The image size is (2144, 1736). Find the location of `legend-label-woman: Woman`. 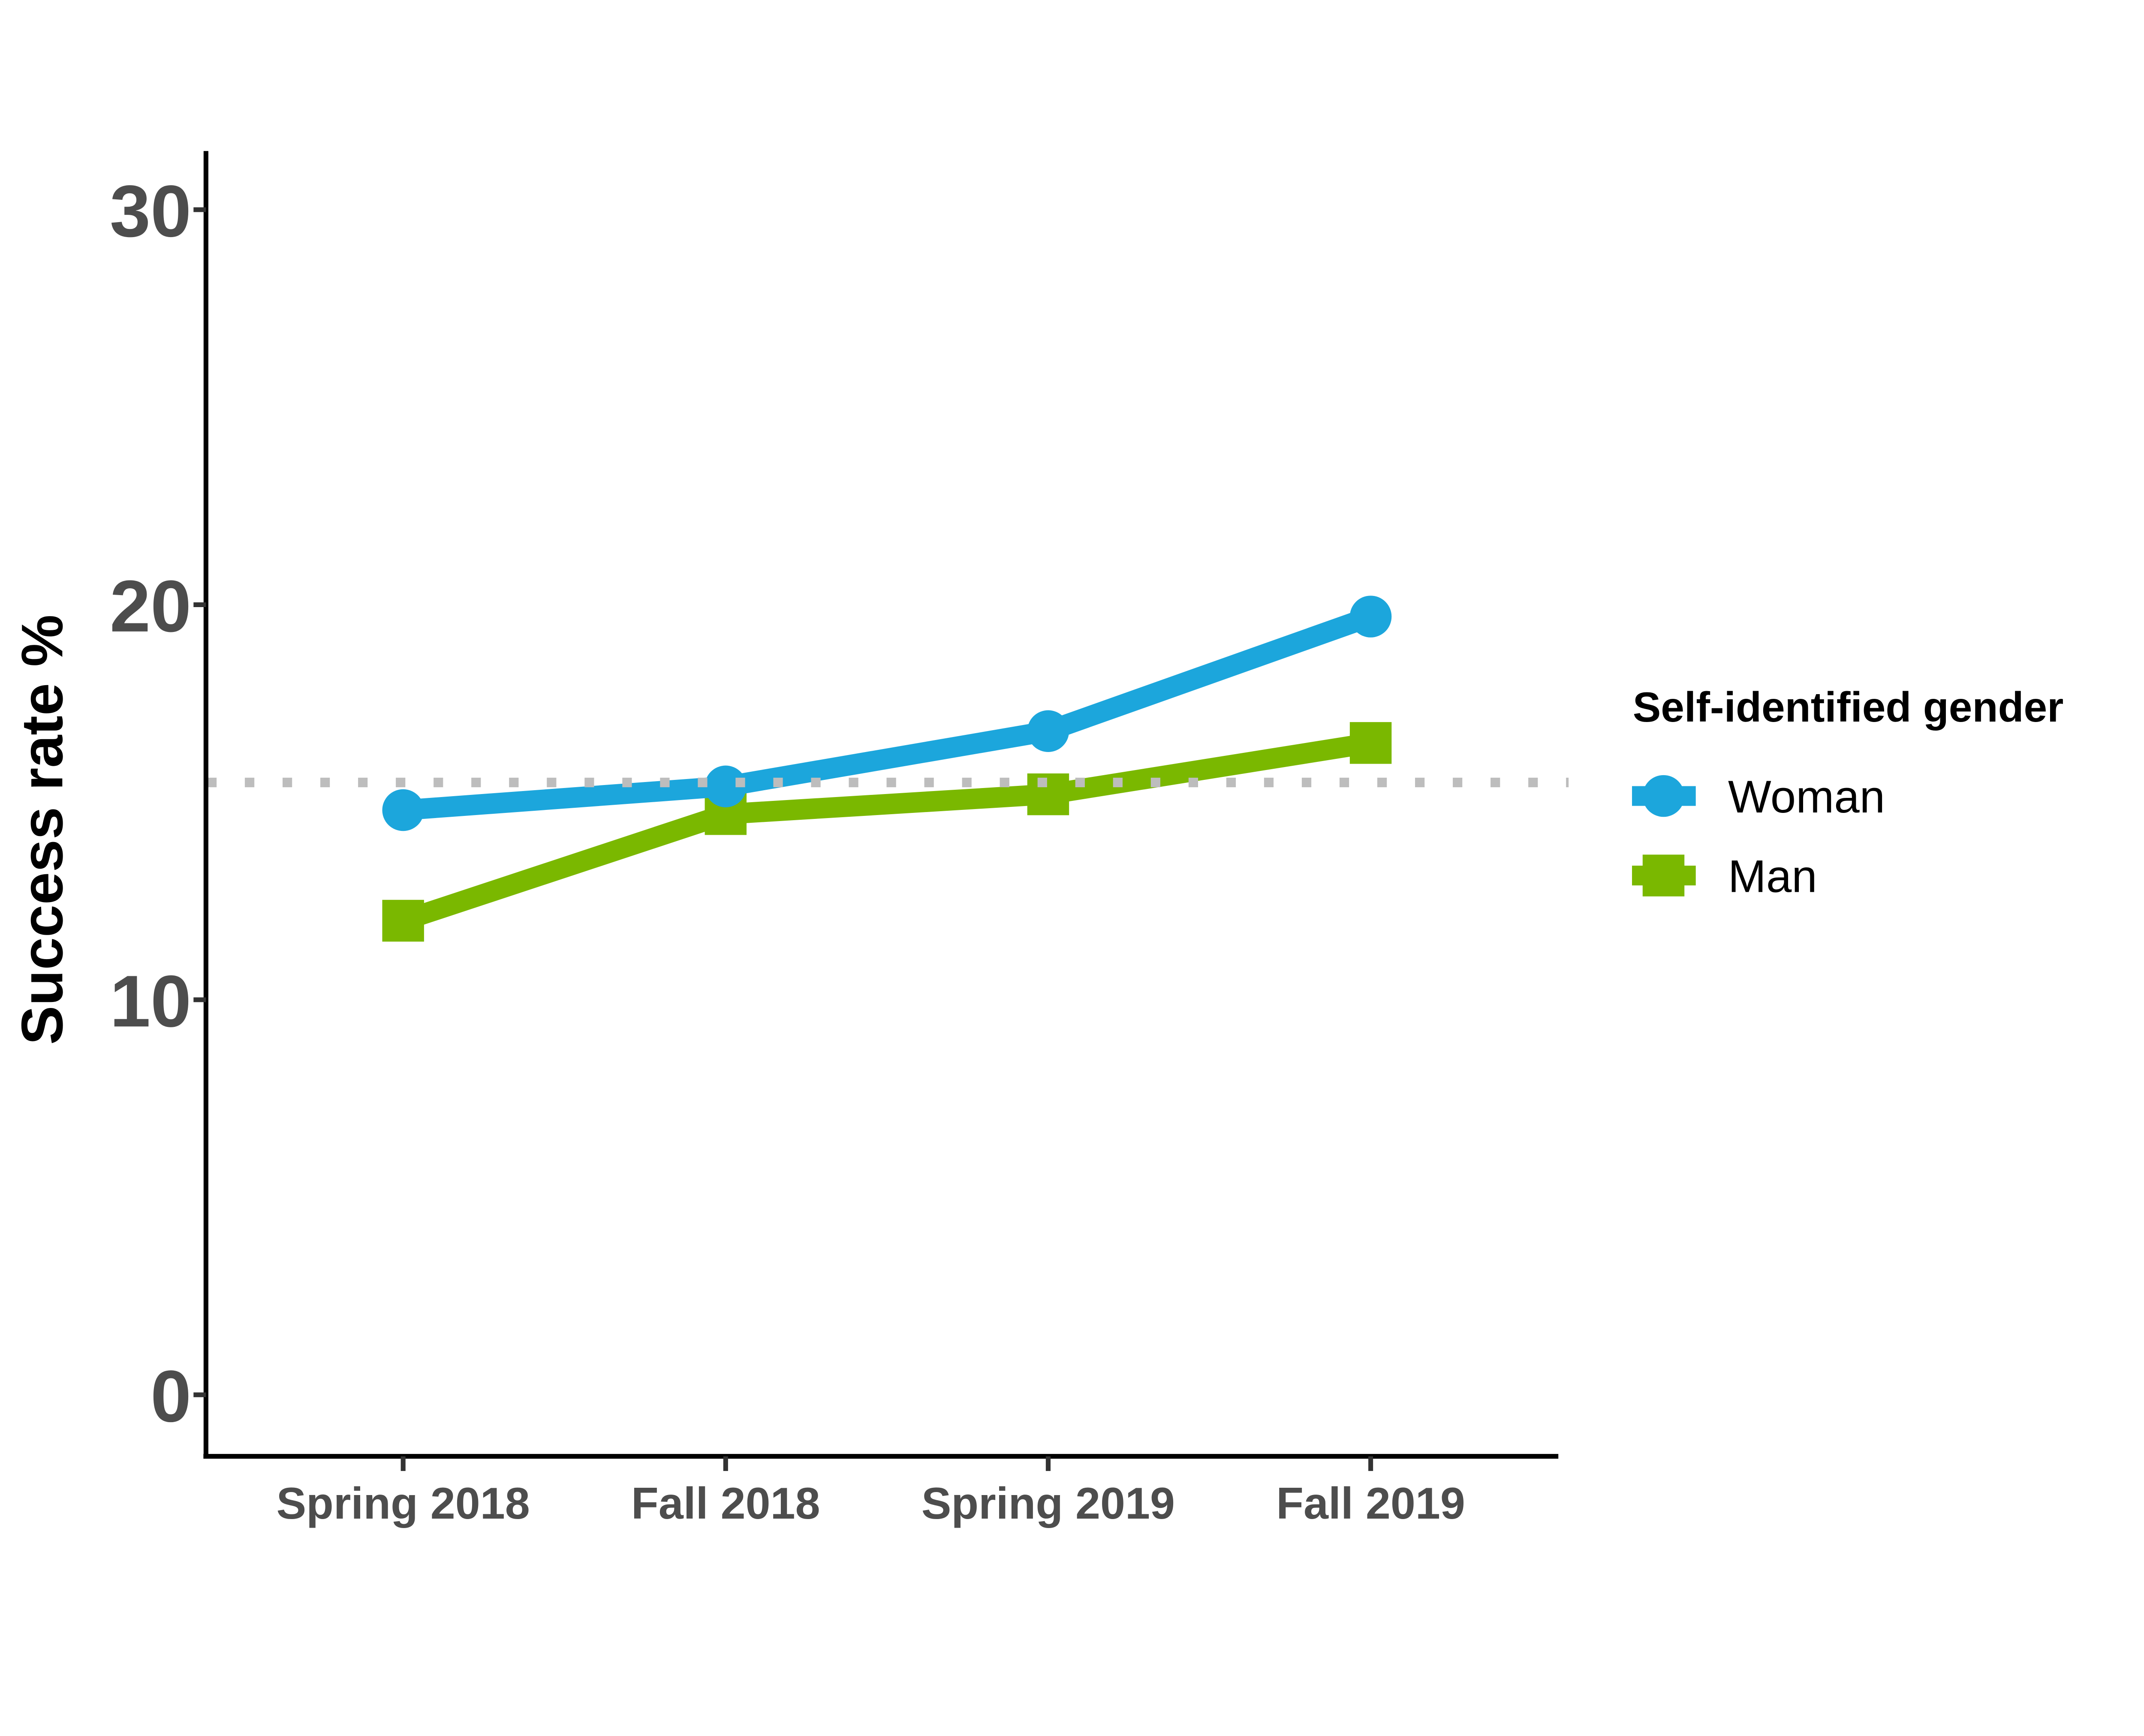

legend-label-woman: Woman is located at coordinates (1807, 796).